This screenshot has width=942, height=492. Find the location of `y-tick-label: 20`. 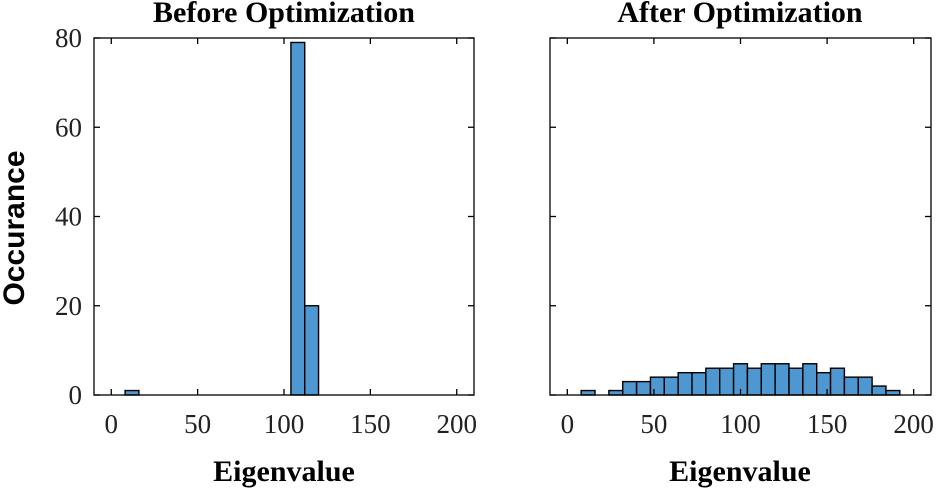

y-tick-label: 20 is located at coordinates (68, 306).